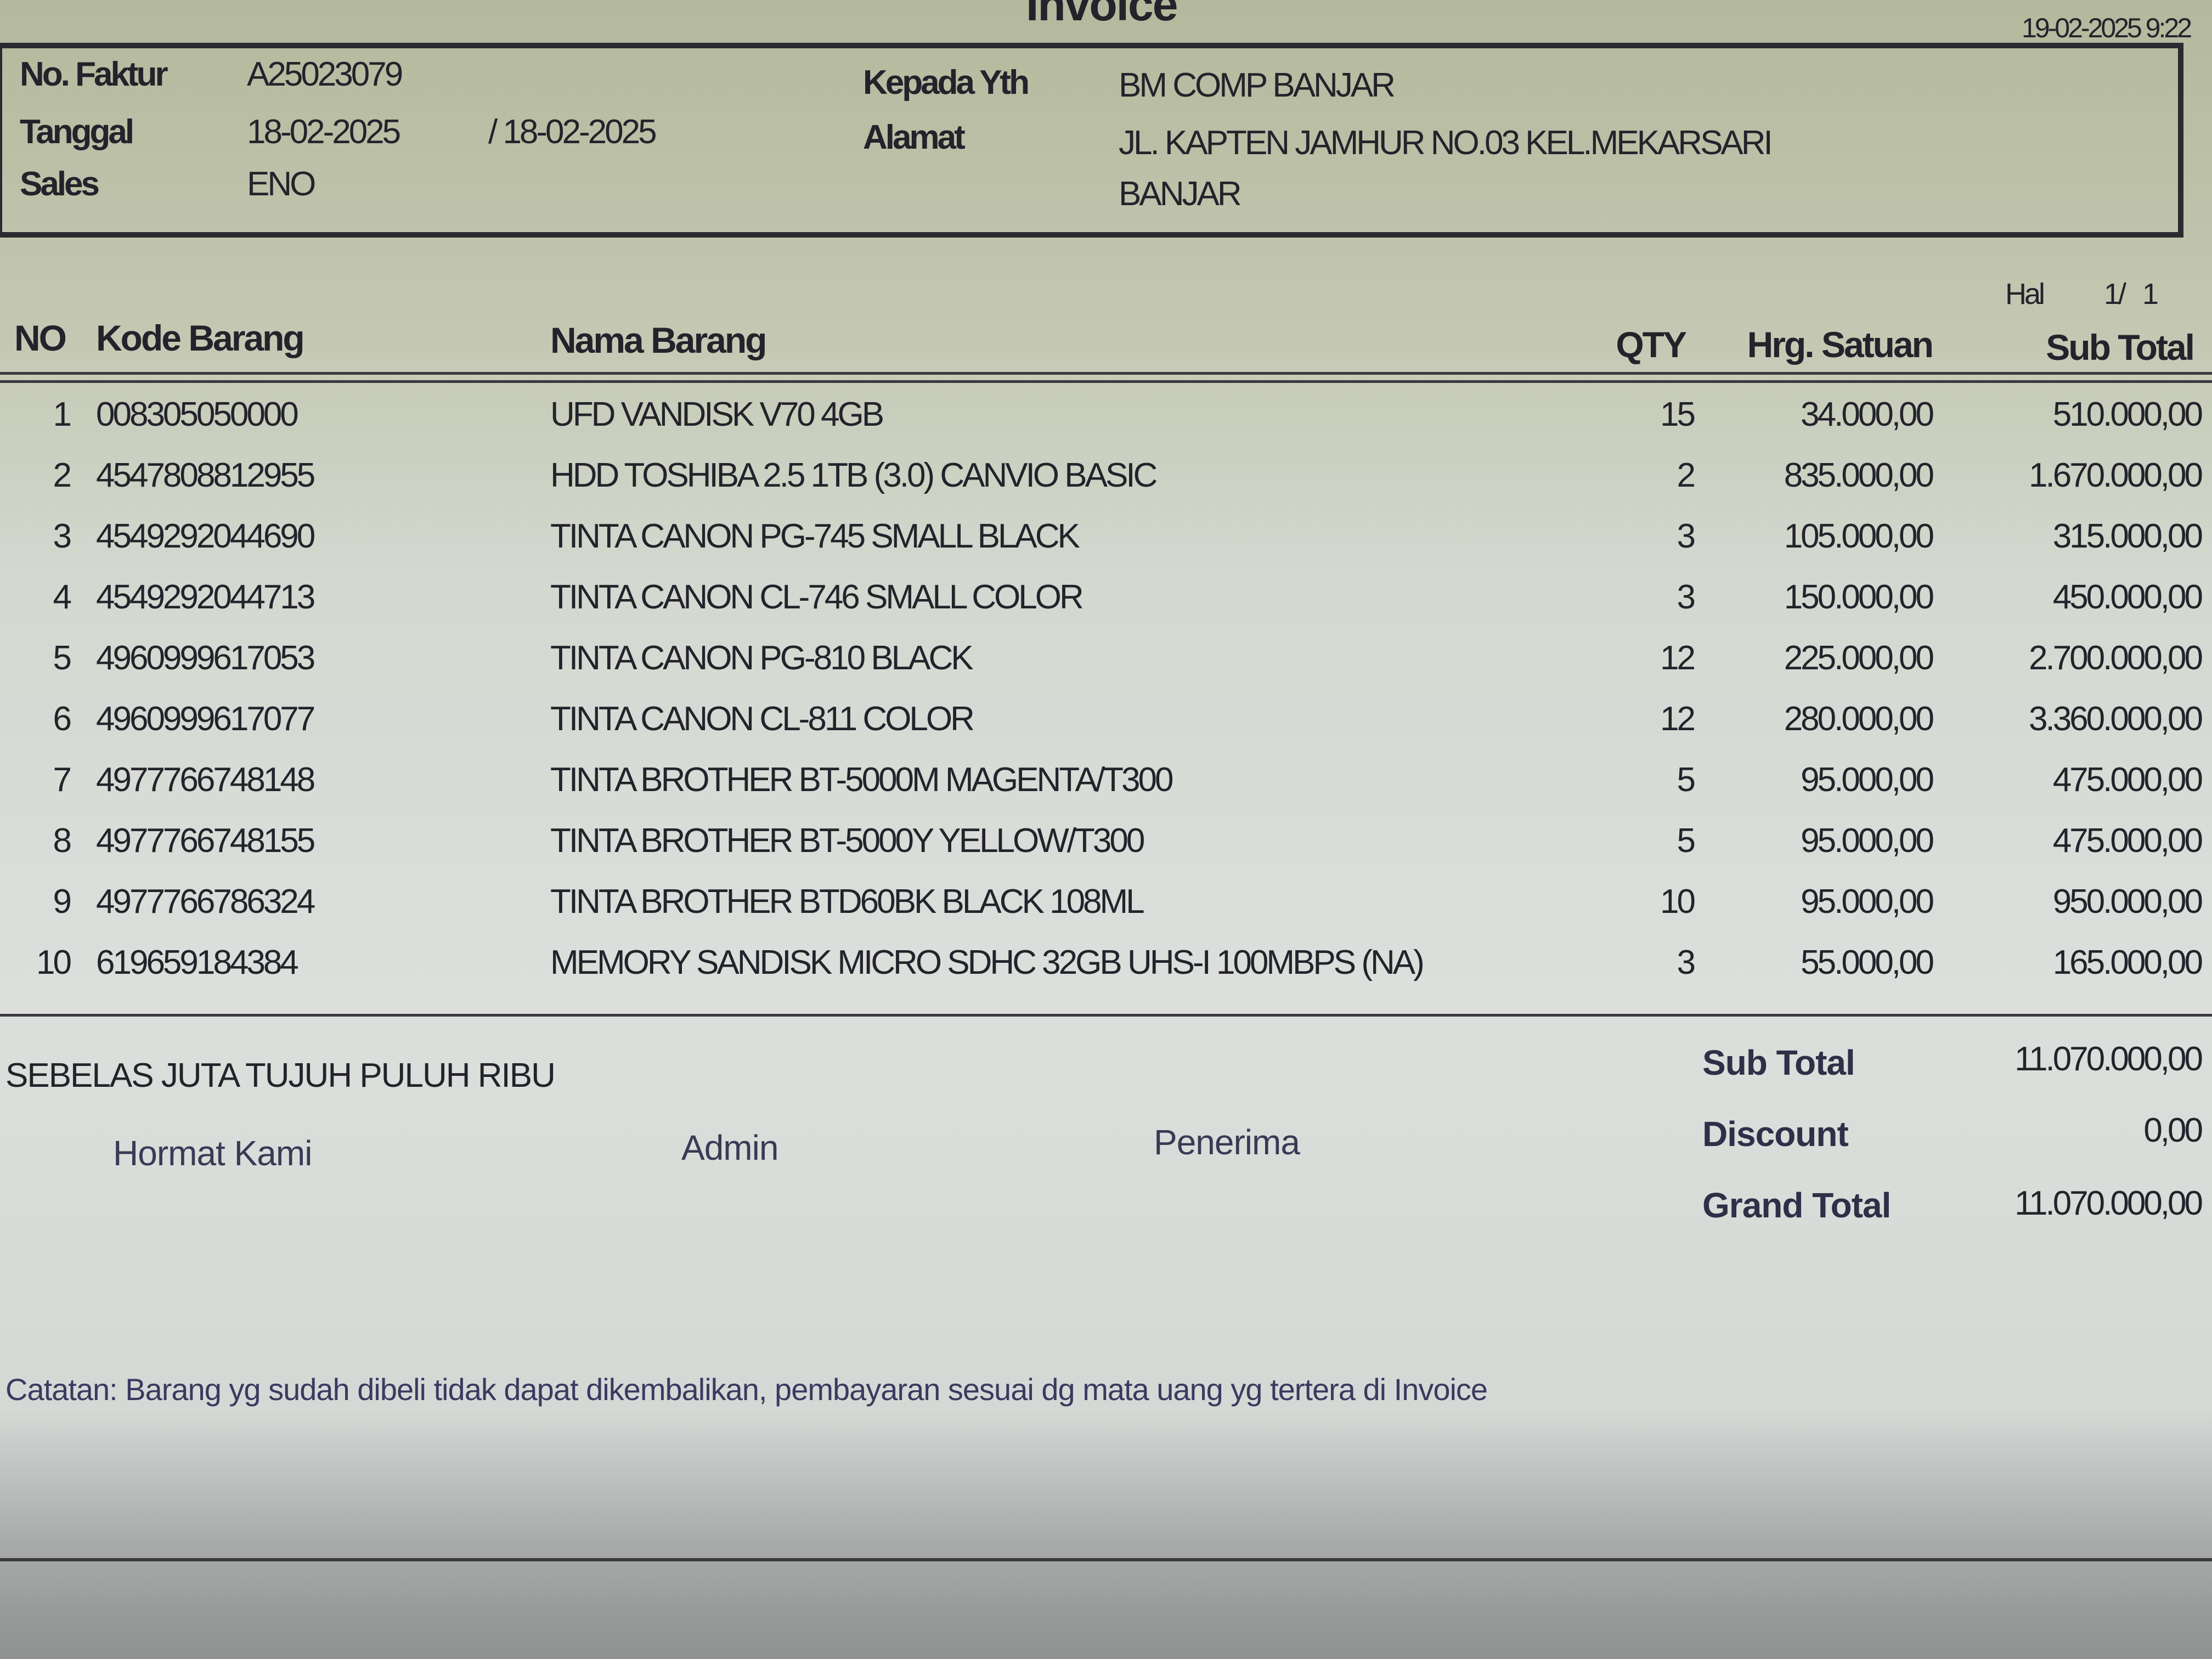  I want to click on row-harga: 280.000,00, so click(1859, 719).